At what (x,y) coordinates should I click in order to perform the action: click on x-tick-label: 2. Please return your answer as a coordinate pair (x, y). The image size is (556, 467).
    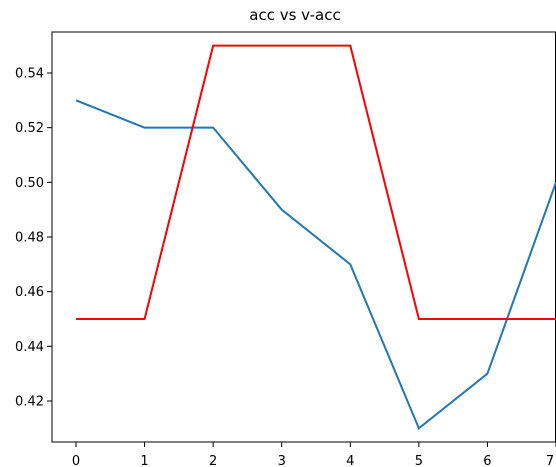
    Looking at the image, I should click on (213, 460).